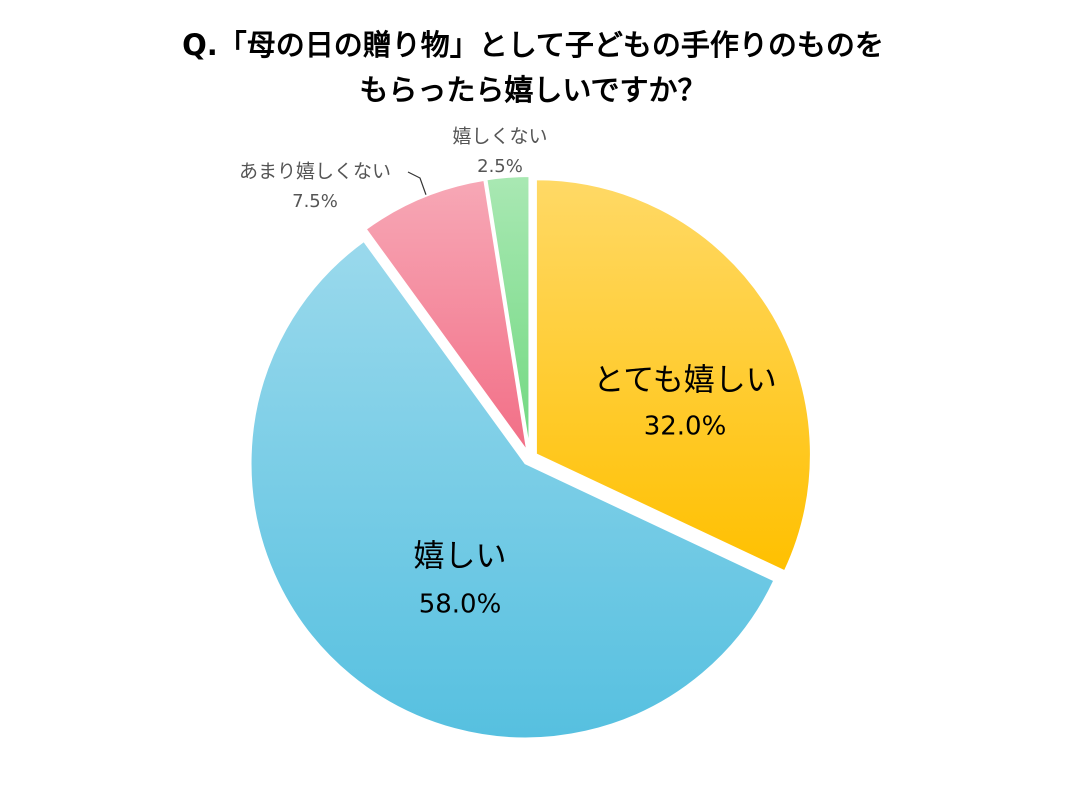 The width and height of the screenshot is (1067, 801). I want to click on value-label: 2.5%, so click(500, 166).